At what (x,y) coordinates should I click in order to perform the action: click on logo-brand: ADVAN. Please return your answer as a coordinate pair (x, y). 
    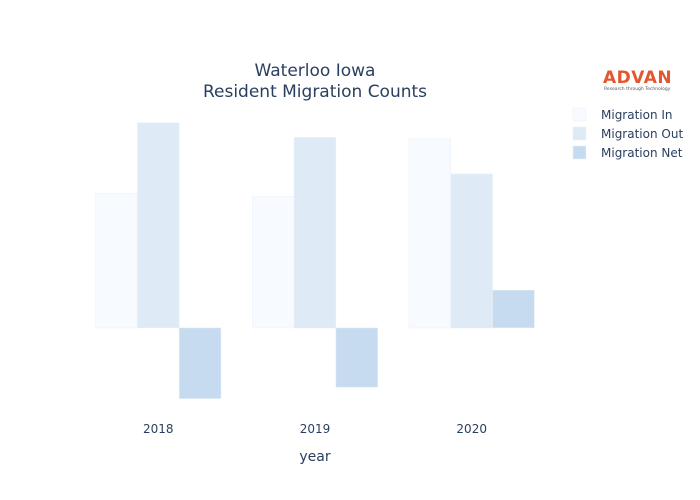
    Looking at the image, I should click on (637, 78).